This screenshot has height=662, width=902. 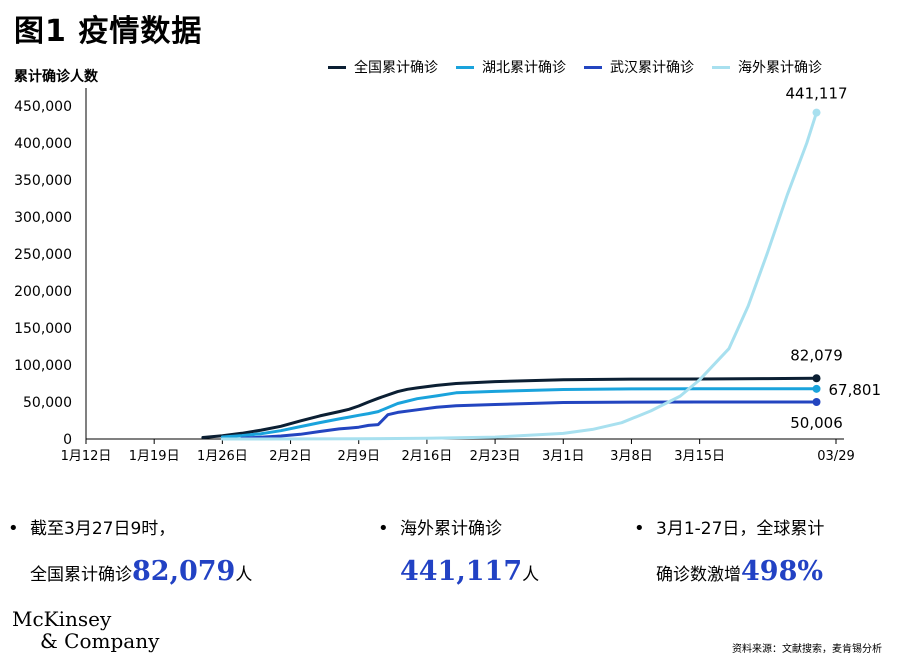 I want to click on series-line-hubei, so click(x=519, y=413).